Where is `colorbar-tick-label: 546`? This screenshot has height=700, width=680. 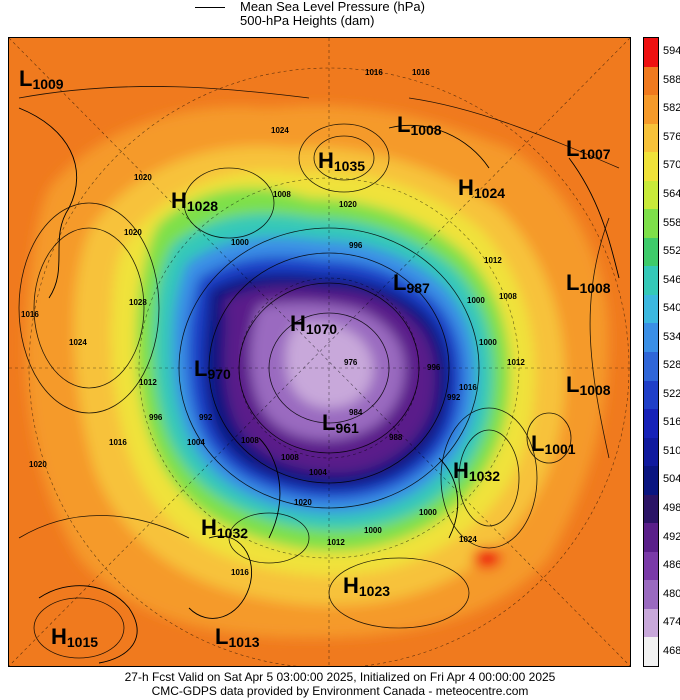
colorbar-tick-label: 546 is located at coordinates (671, 279).